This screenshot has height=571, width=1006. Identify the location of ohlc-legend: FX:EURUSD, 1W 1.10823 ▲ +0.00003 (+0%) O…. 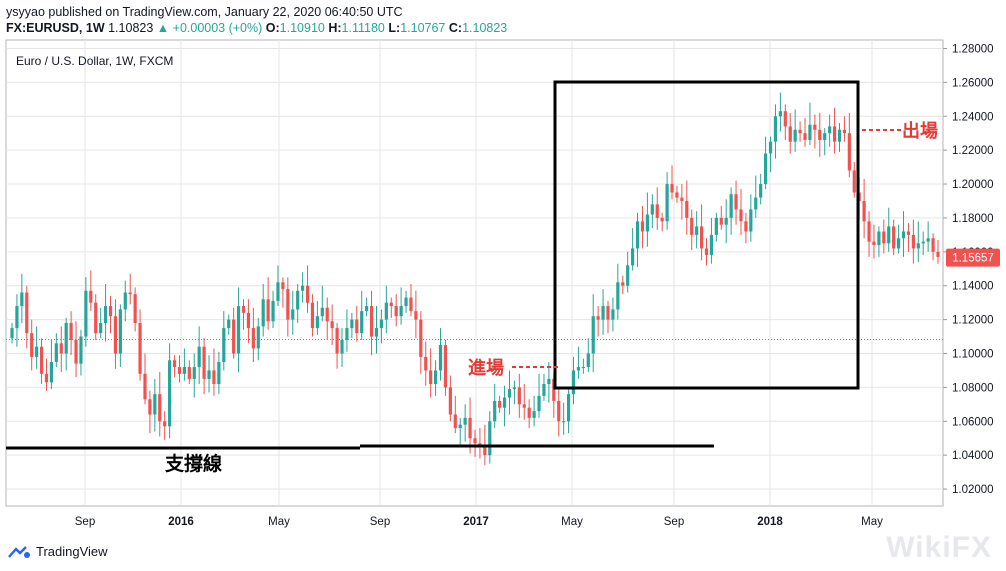
(256, 28).